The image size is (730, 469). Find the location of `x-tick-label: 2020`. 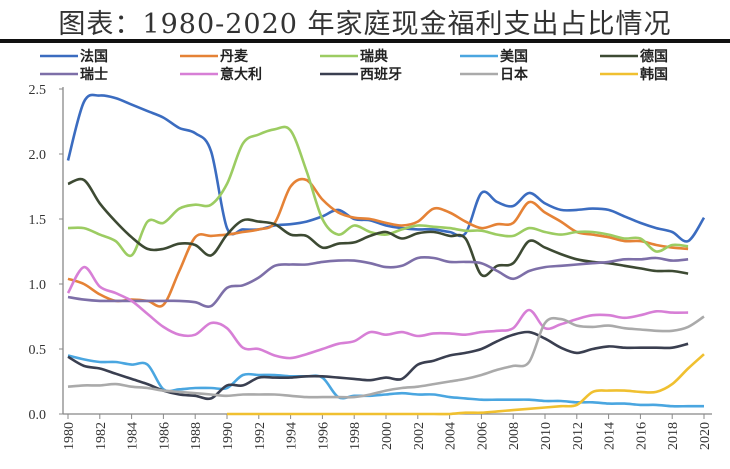

x-tick-label: 2020 is located at coordinates (705, 436).